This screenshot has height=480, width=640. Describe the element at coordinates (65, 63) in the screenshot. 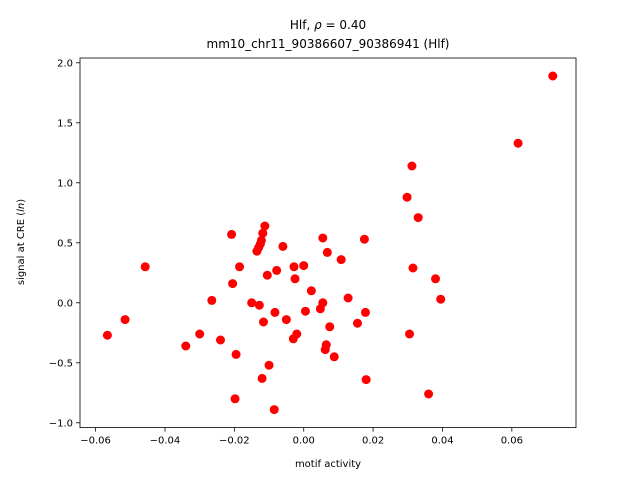

I see `y-tick-label: 2.0` at that location.